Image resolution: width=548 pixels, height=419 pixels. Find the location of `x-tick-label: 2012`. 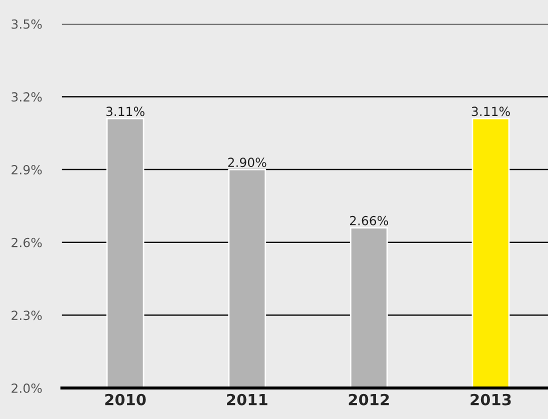

x-tick-label: 2012 is located at coordinates (368, 400).